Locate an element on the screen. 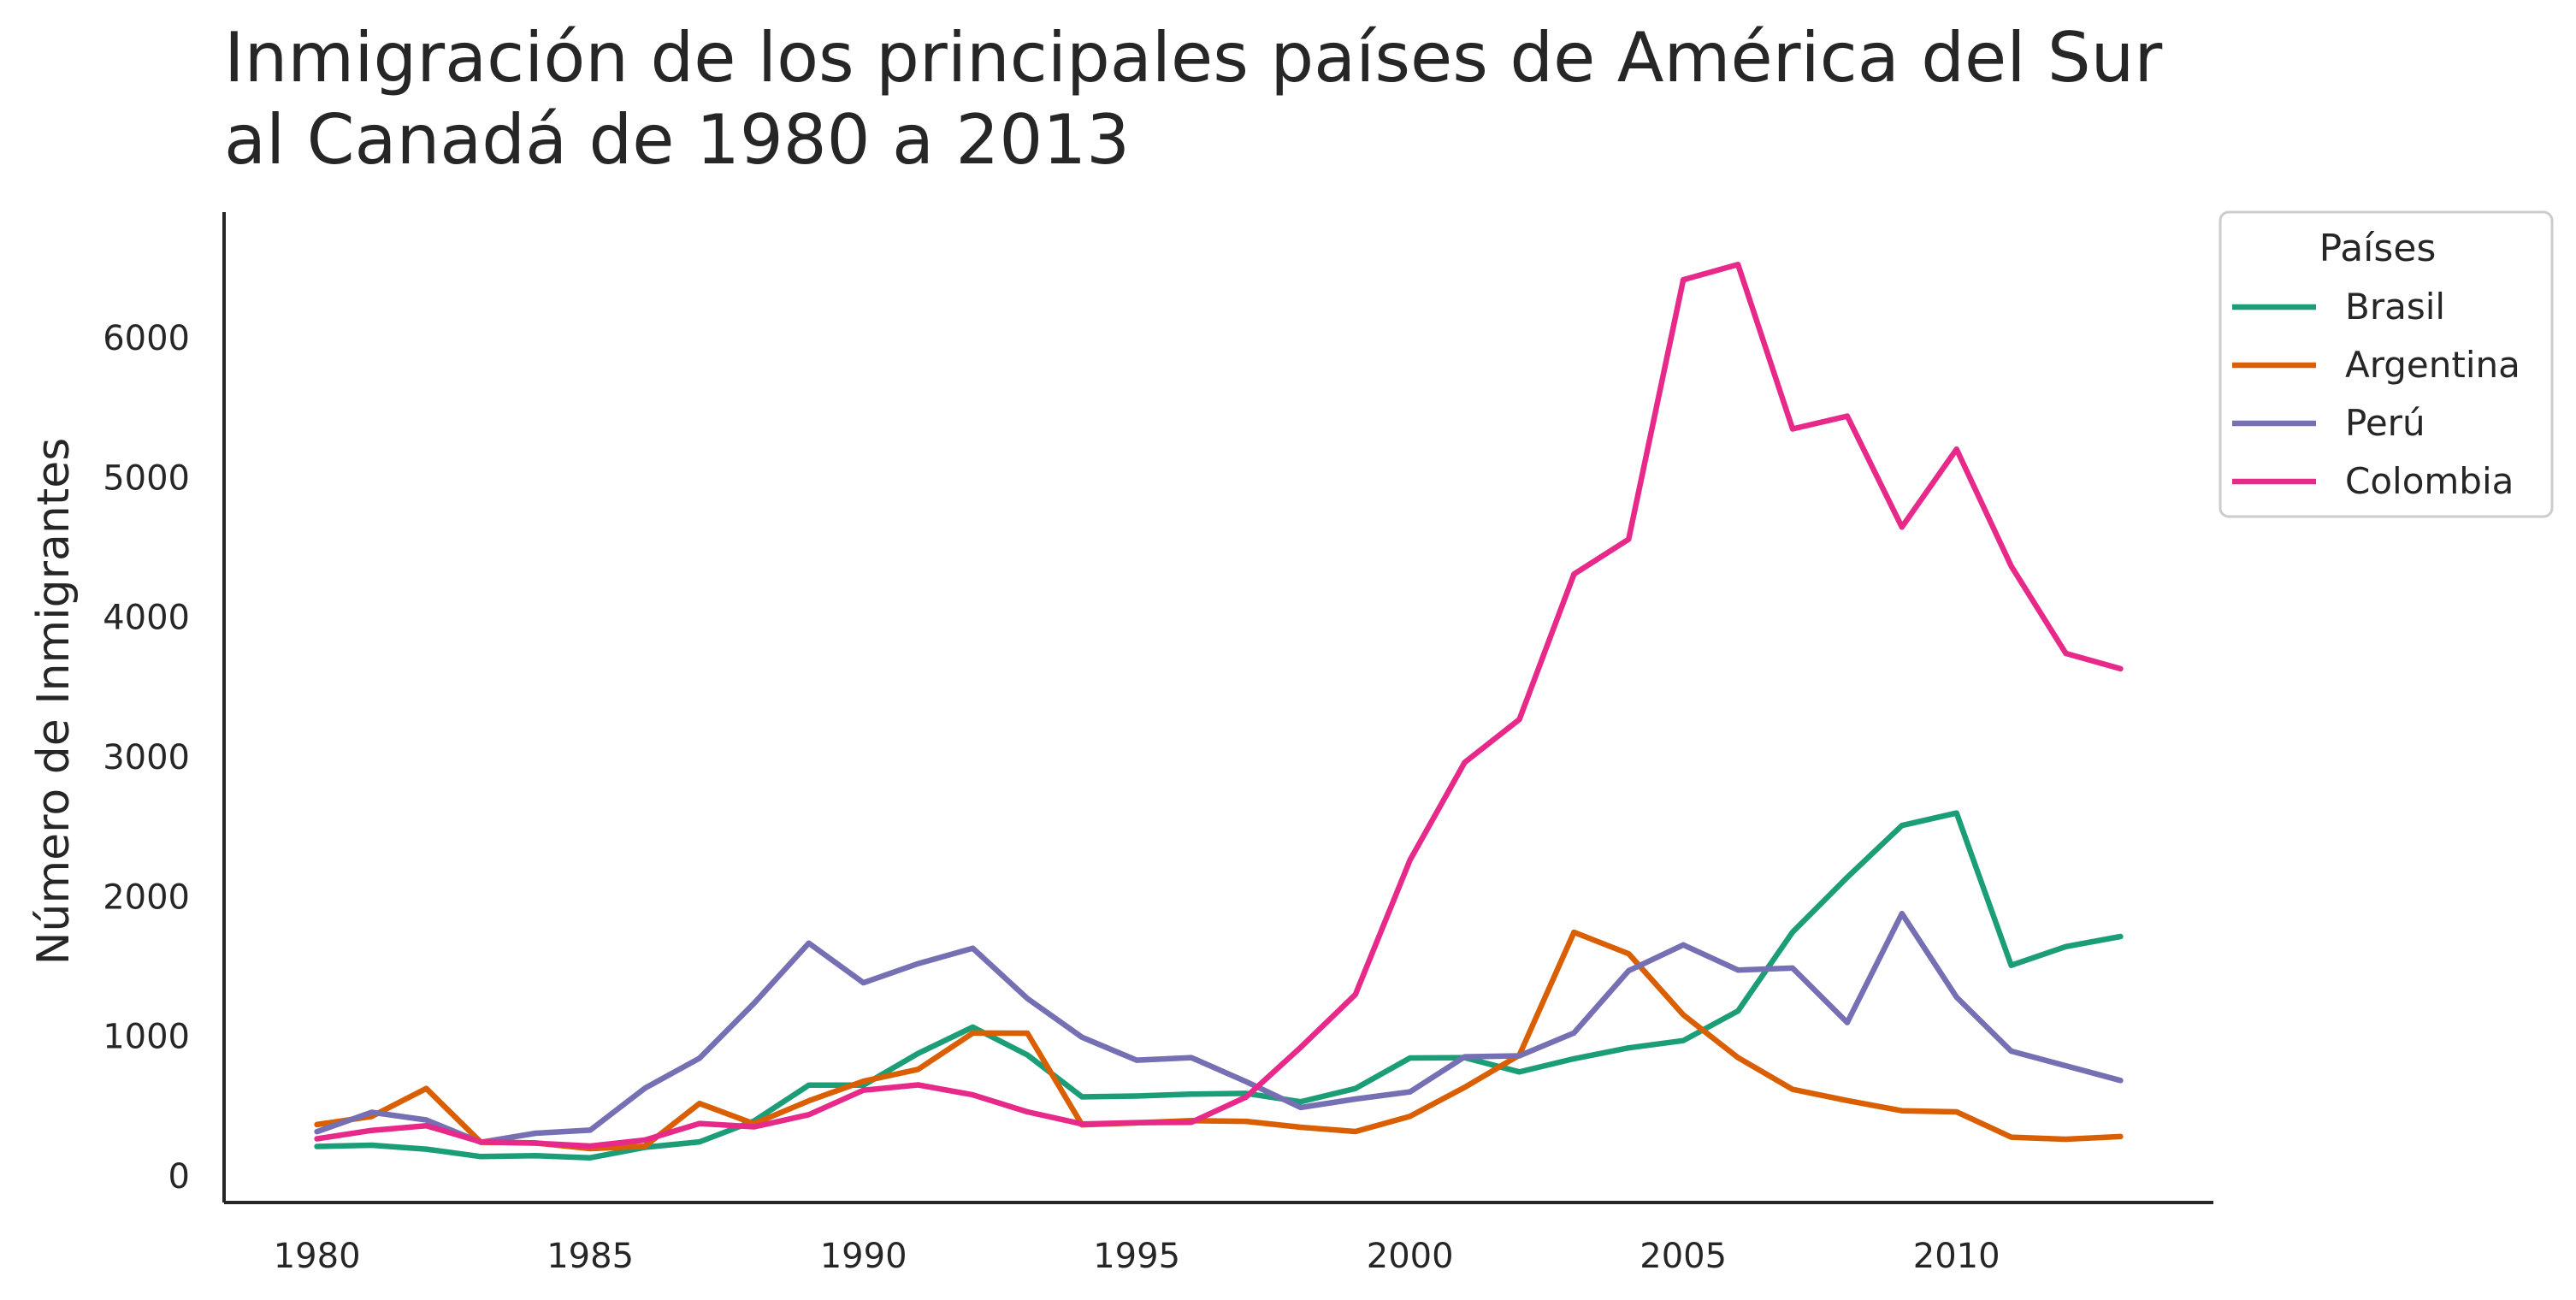  x-tick-label: 1995 is located at coordinates (1136, 1256).